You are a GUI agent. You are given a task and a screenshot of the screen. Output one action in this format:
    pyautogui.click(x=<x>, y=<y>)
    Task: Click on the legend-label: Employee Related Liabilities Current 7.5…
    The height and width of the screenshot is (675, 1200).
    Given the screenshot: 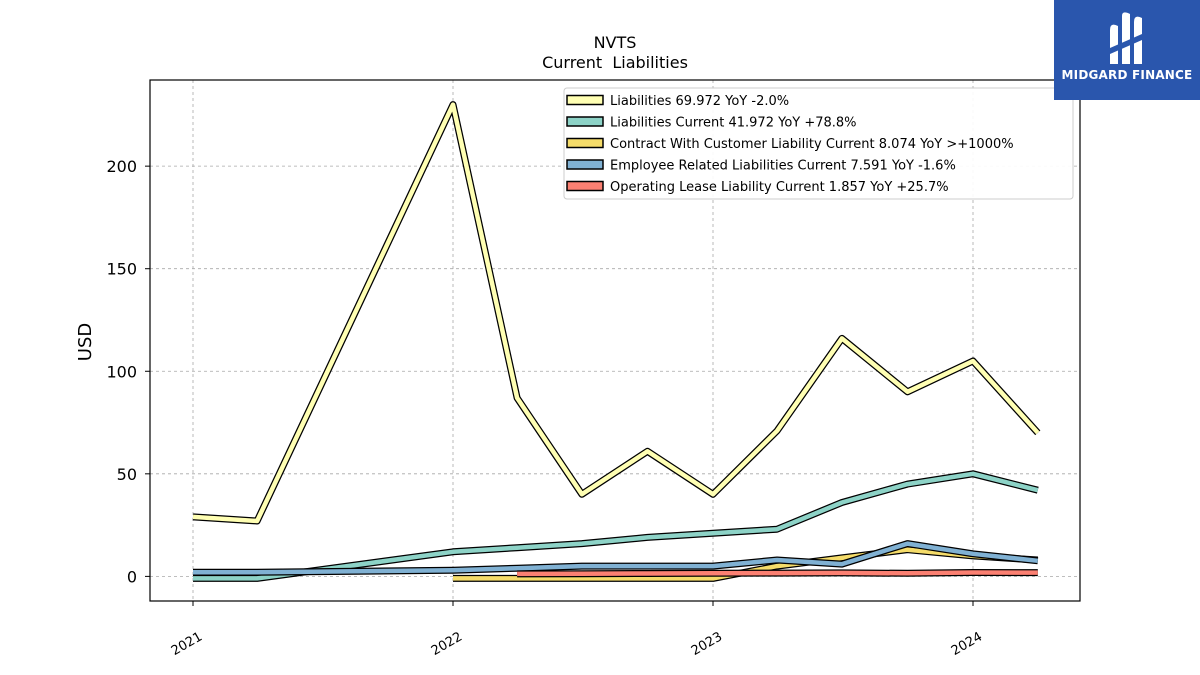 What is the action you would take?
    pyautogui.click(x=783, y=166)
    